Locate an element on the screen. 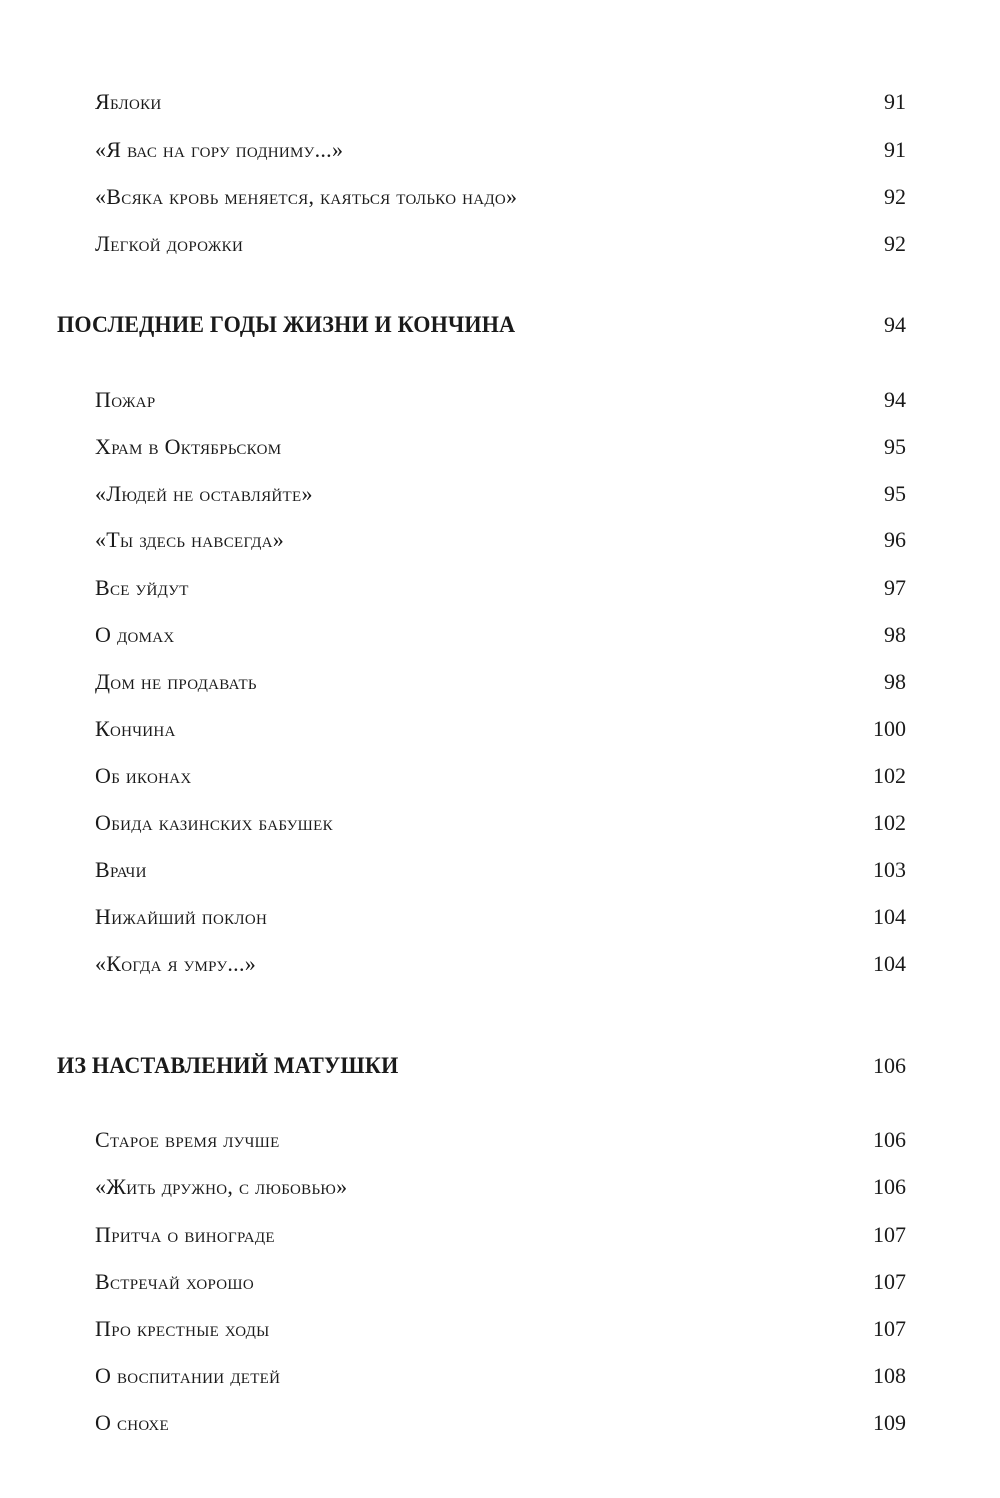 This screenshot has height=1498, width=1000. toc-entry: Обида казинских бабушек 102 is located at coordinates (500, 823).